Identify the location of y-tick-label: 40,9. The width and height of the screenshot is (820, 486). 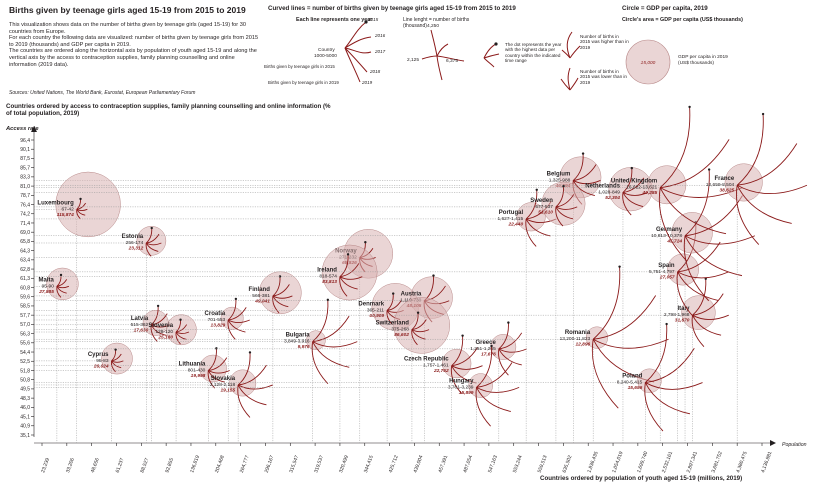
(25, 427).